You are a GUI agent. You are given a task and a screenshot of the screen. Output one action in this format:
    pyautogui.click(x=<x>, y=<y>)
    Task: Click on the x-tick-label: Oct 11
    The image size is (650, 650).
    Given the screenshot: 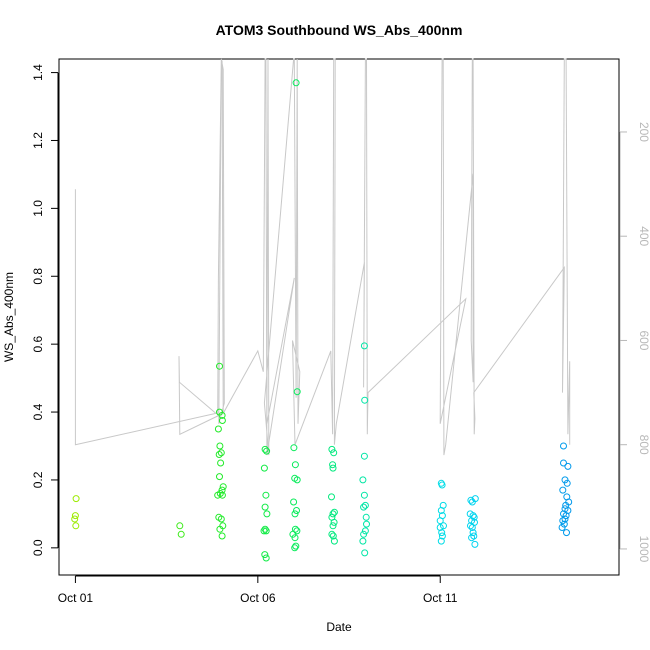 What is the action you would take?
    pyautogui.click(x=440, y=598)
    